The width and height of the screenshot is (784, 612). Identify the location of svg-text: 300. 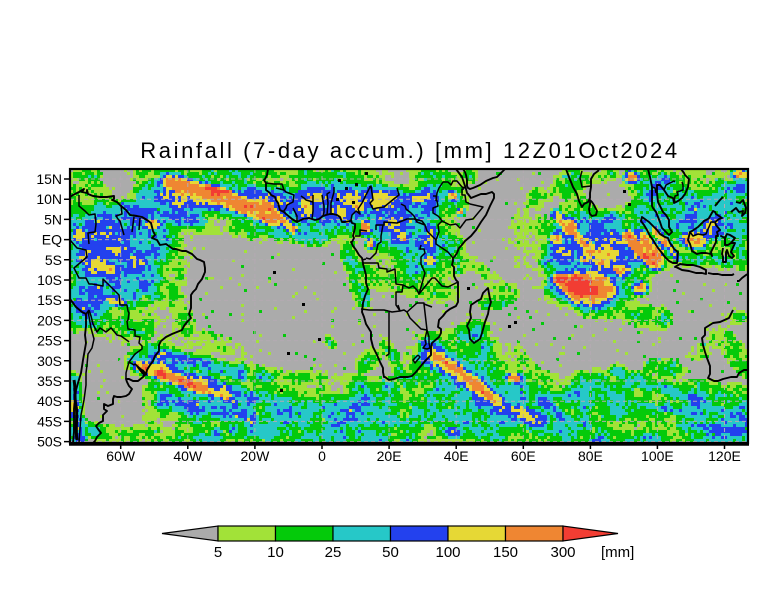
(562, 552).